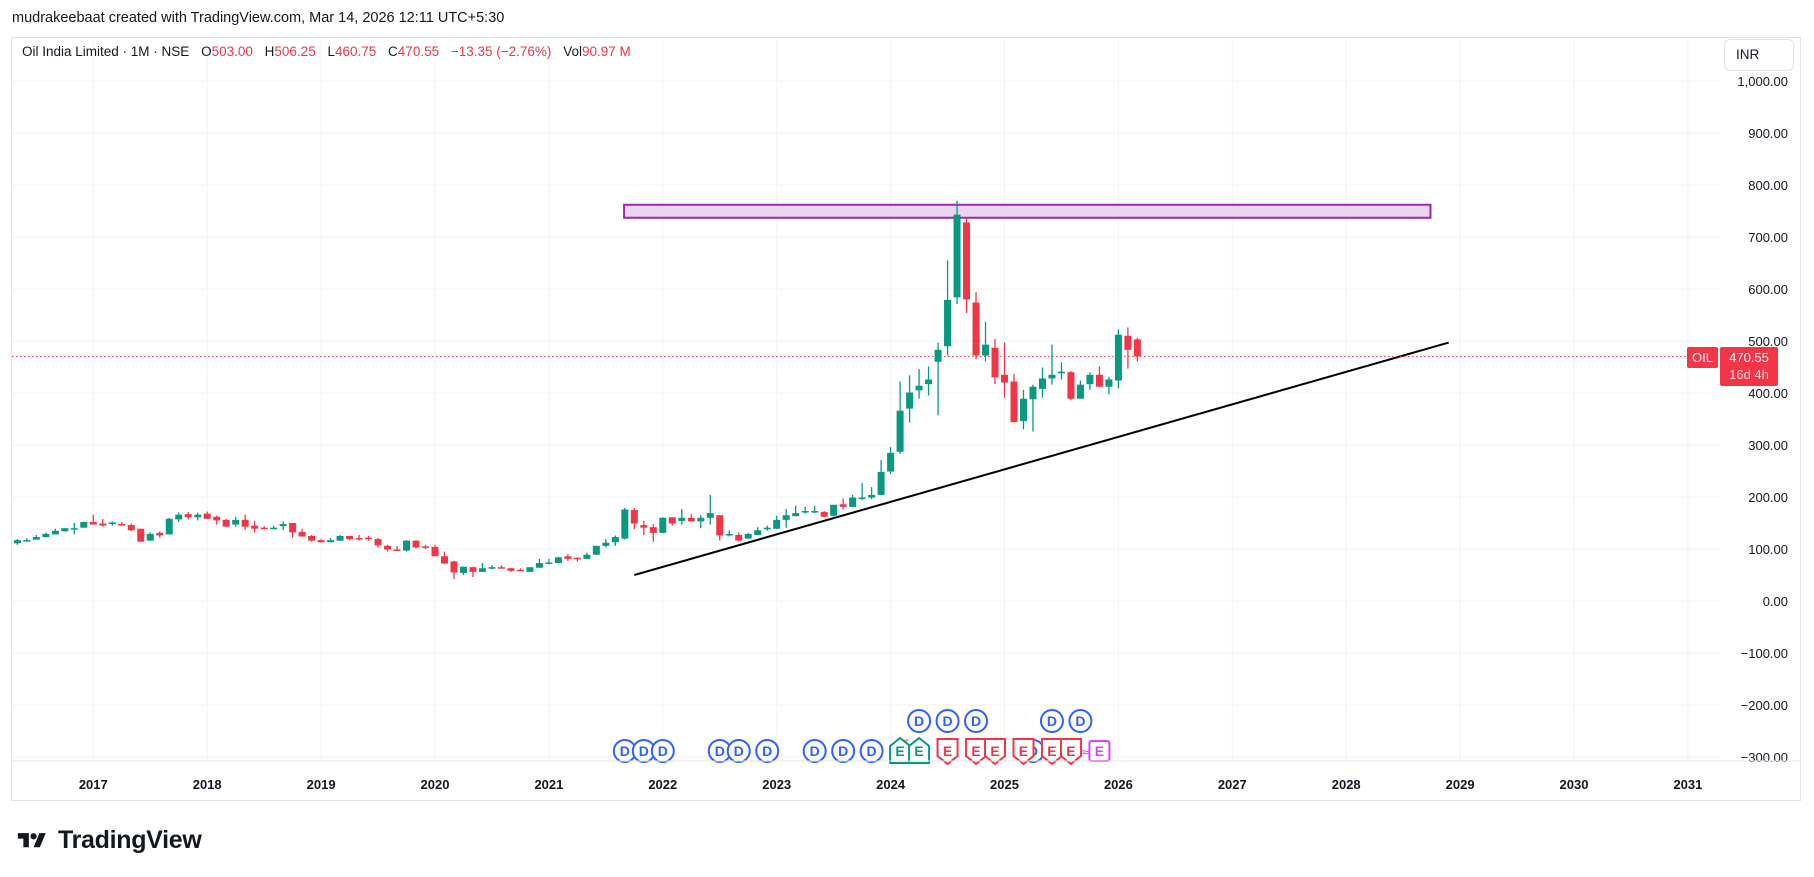 This screenshot has width=1814, height=877. I want to click on resistance-zone-rect, so click(1027, 211).